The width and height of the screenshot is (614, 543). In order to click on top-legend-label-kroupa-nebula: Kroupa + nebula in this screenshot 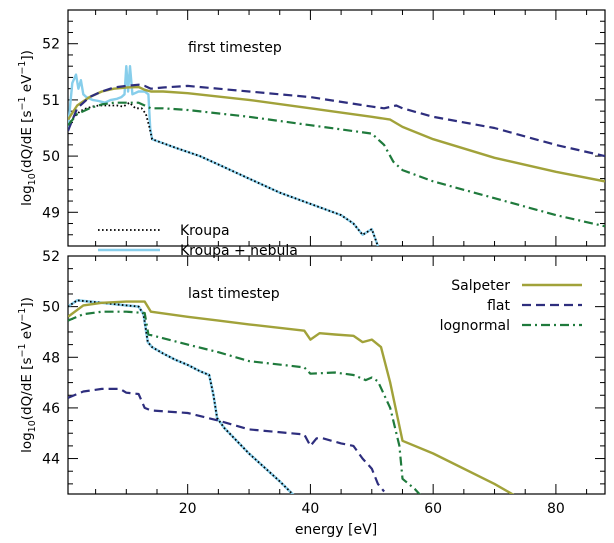, I will do `click(239, 251)`.